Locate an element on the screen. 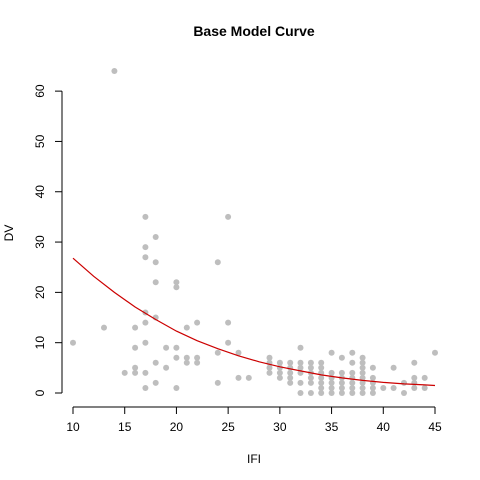 The image size is (480, 480). y-tick-label-50: 50 is located at coordinates (40, 141).